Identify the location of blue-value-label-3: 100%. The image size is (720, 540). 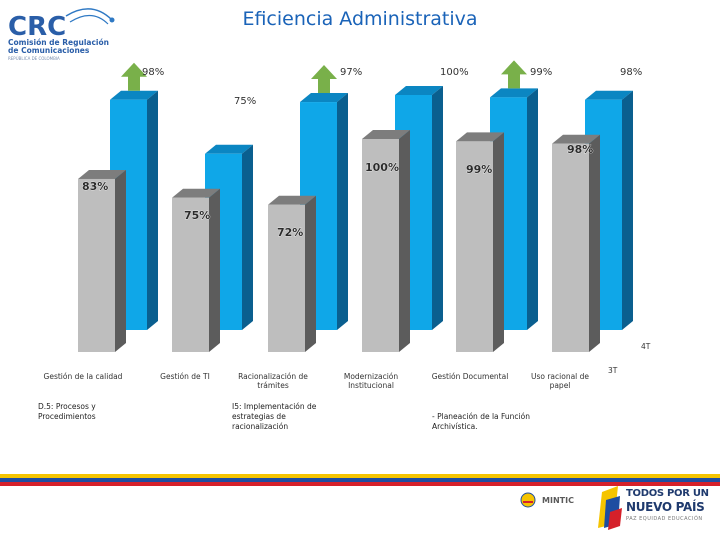
(454, 72).